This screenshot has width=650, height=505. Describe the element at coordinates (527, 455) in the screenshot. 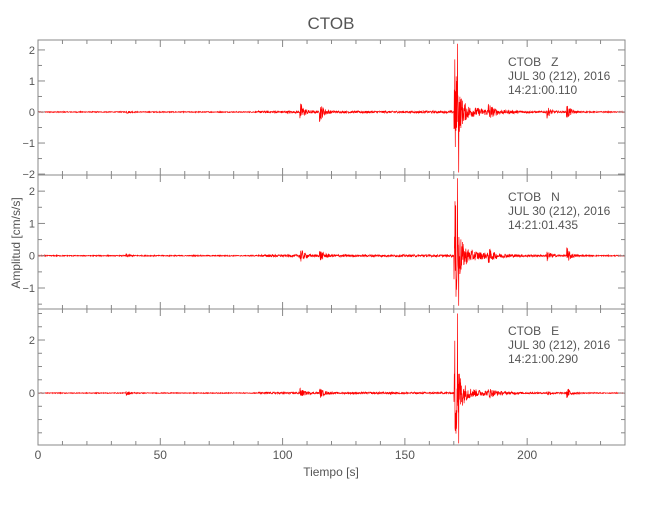

I see `x-tick-label: 200` at that location.